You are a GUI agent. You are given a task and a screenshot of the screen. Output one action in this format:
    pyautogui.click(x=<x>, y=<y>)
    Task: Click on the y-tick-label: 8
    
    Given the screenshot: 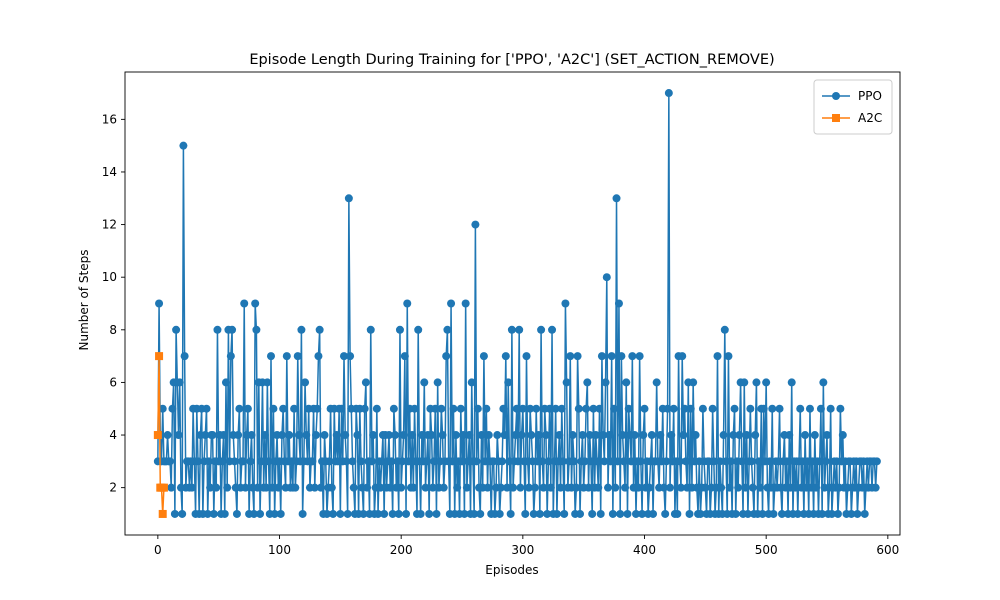 What is the action you would take?
    pyautogui.click(x=113, y=330)
    